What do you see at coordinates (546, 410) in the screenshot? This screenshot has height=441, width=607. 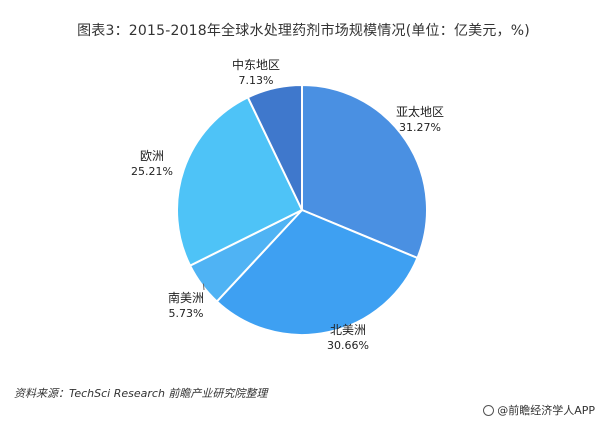 I see `brand-text: @前瞻经济学人APP` at bounding box center [546, 410].